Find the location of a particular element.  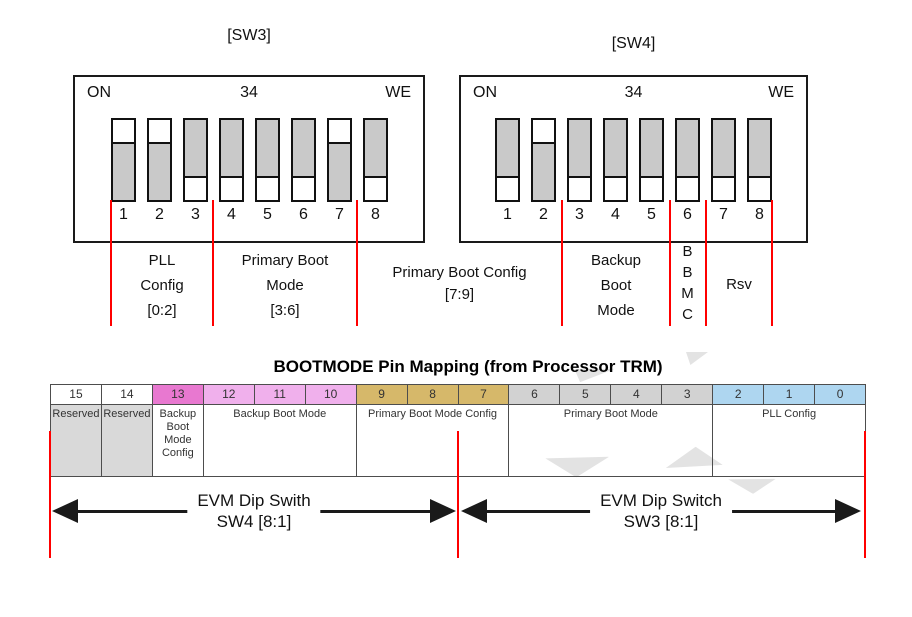

bit-header-9: 9 is located at coordinates (382, 395).